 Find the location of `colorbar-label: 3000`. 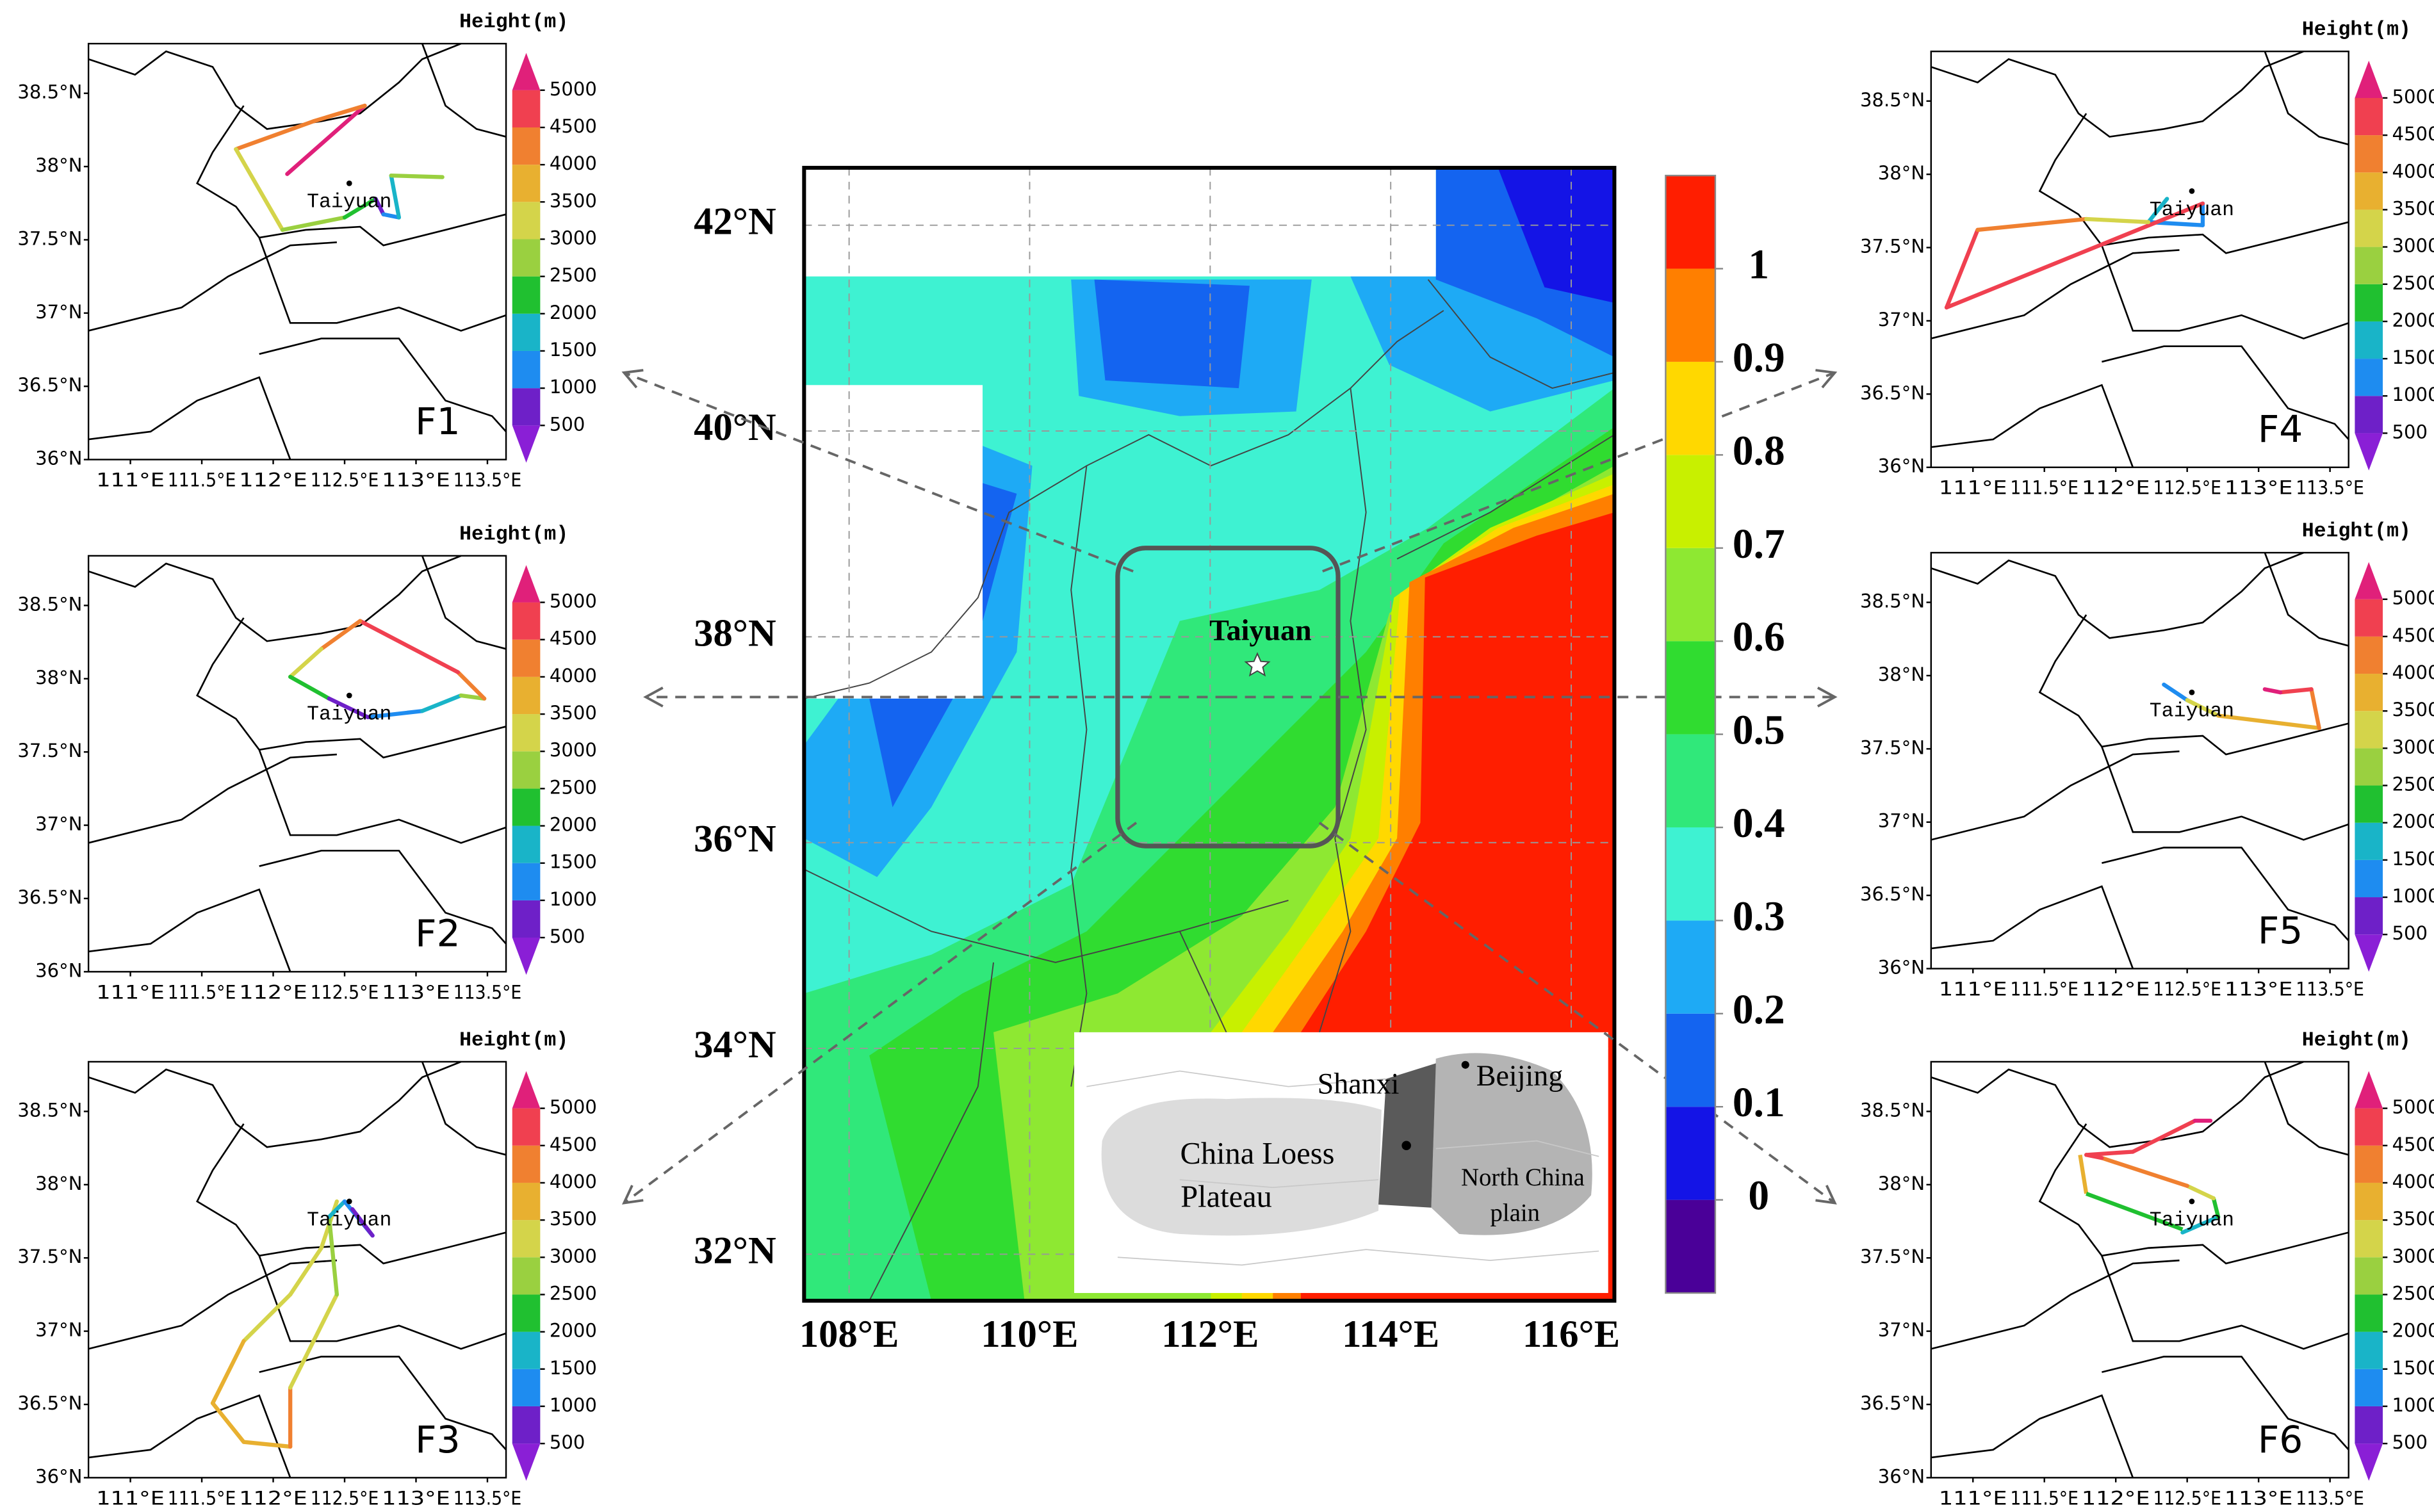

colorbar-label: 3000 is located at coordinates (573, 238).